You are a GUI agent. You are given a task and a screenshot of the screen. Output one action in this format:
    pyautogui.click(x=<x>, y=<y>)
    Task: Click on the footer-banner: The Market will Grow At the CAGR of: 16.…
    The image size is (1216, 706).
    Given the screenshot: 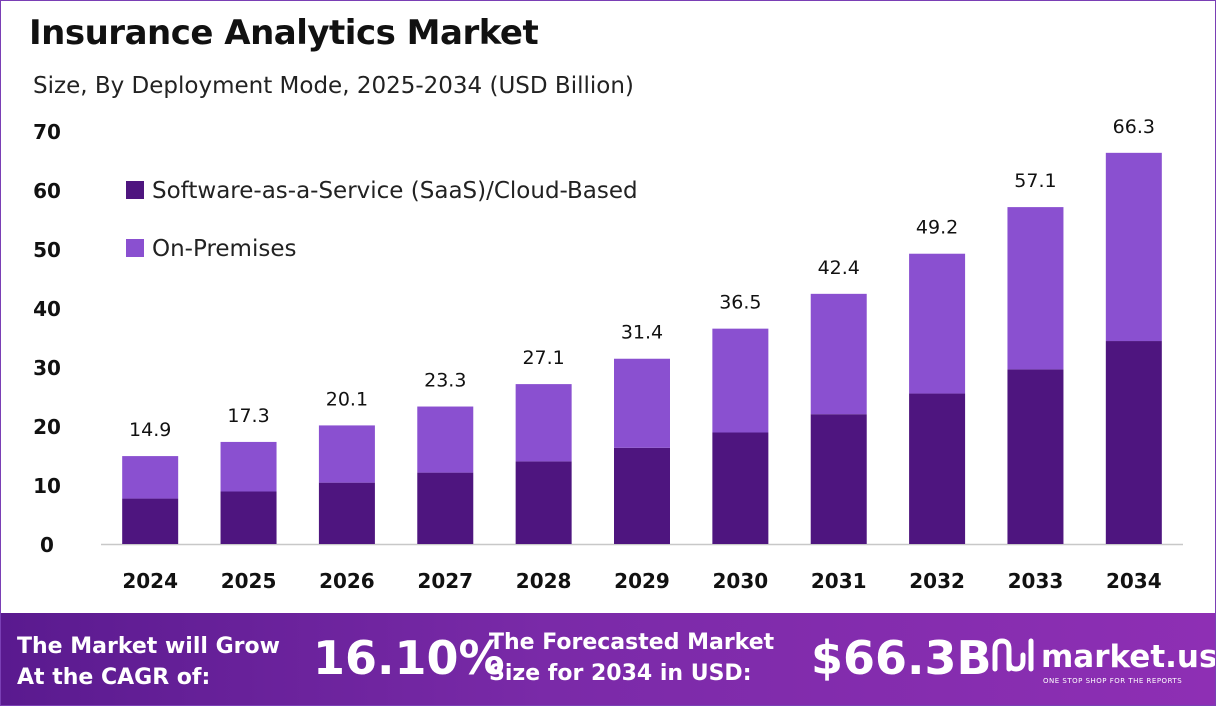 What is the action you would take?
    pyautogui.click(x=608, y=659)
    